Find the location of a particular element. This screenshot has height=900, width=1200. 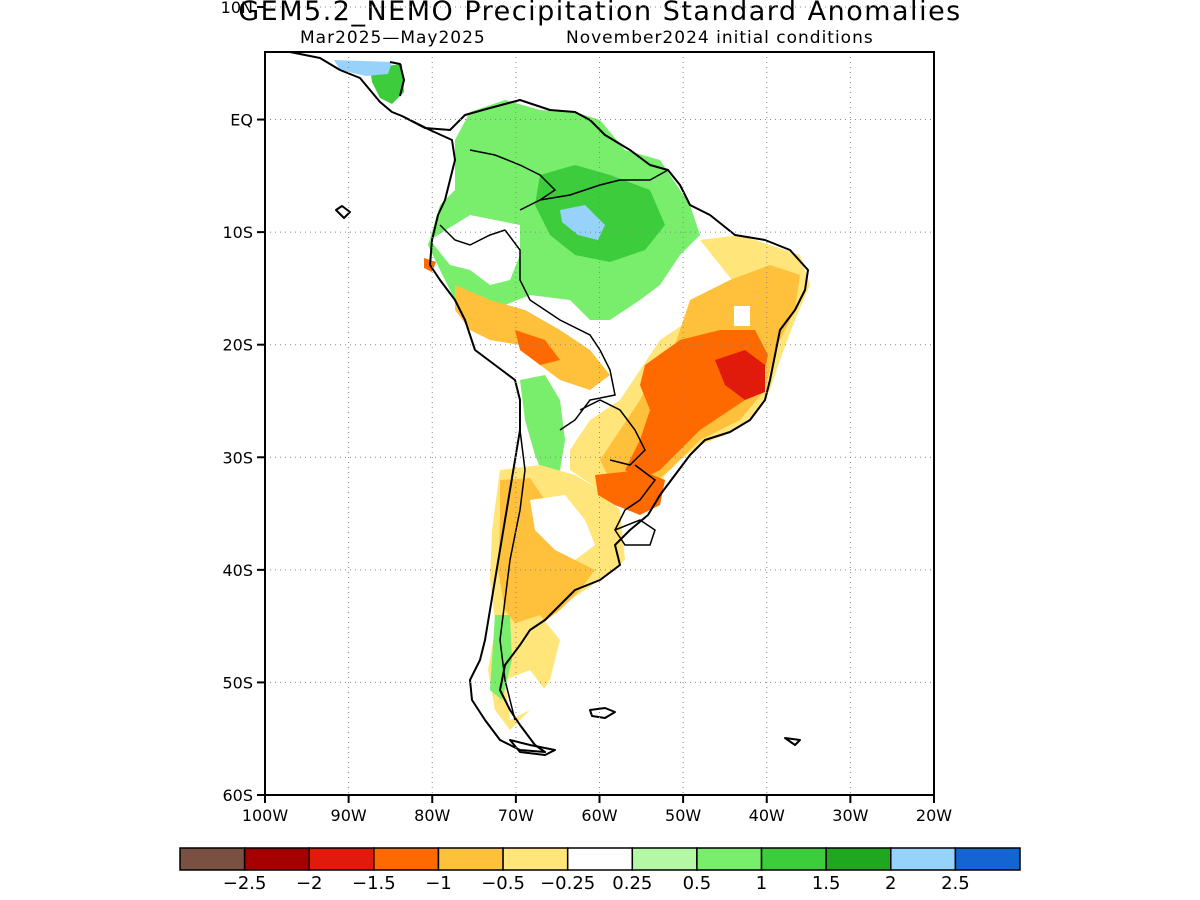

lat-tick-label: 40S is located at coordinates (237, 570).